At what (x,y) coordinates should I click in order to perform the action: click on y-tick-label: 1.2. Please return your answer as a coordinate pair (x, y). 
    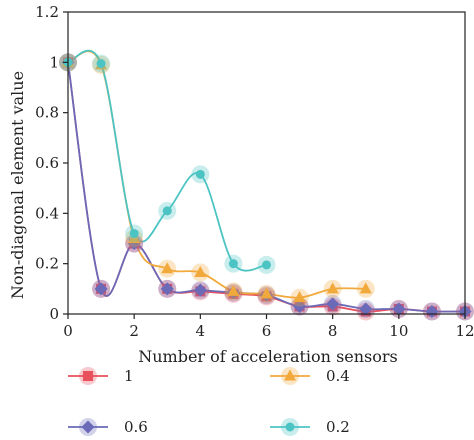
    Looking at the image, I should click on (47, 12).